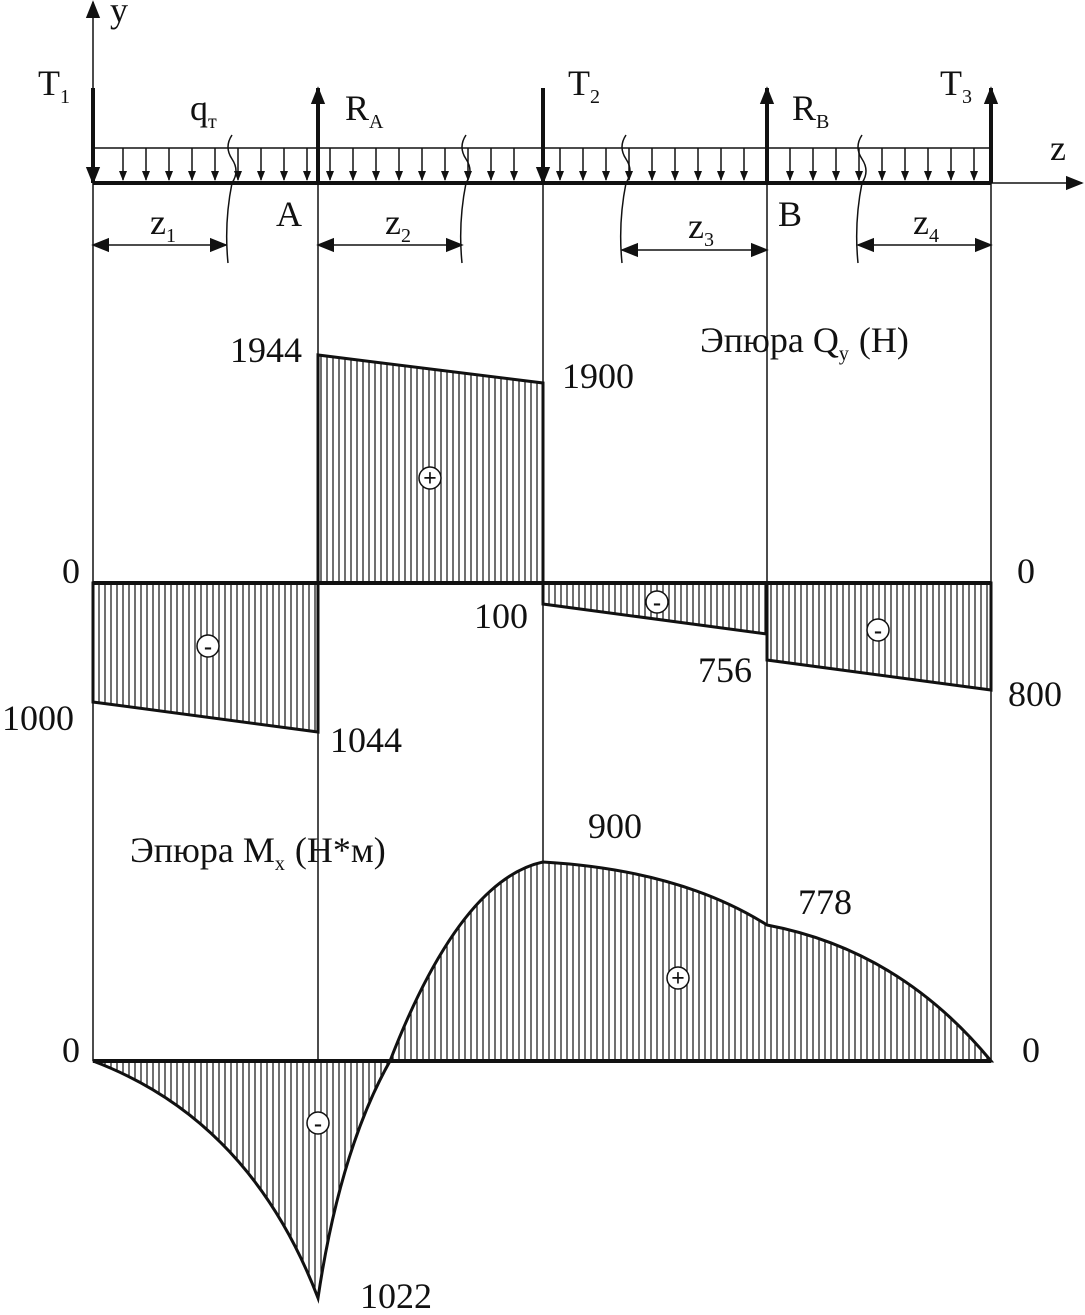  What do you see at coordinates (163, 224) in the screenshot?
I see `segment-label: z1` at bounding box center [163, 224].